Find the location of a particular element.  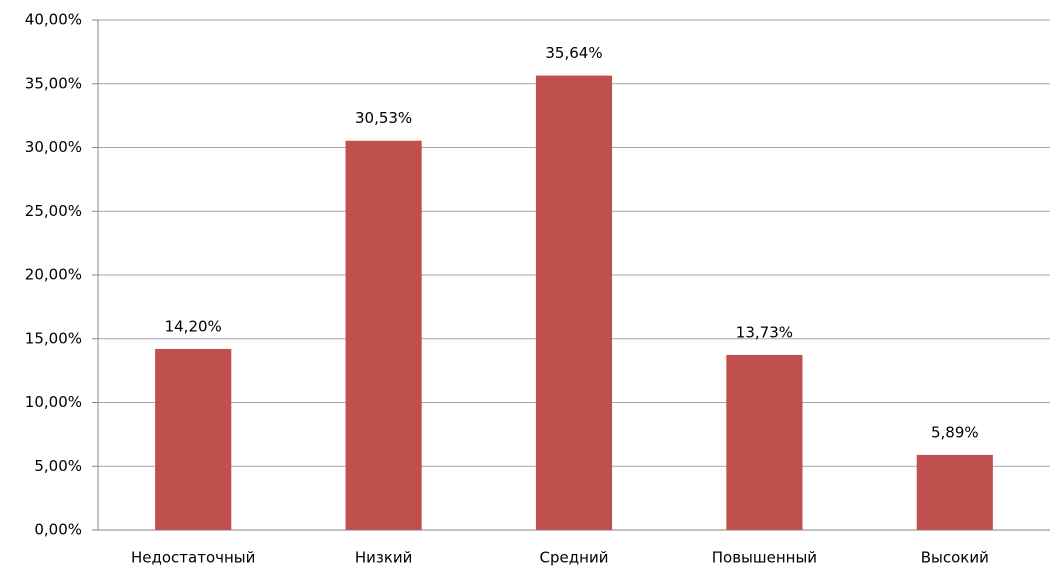

y-tick-label: 10,00% is located at coordinates (53, 402).